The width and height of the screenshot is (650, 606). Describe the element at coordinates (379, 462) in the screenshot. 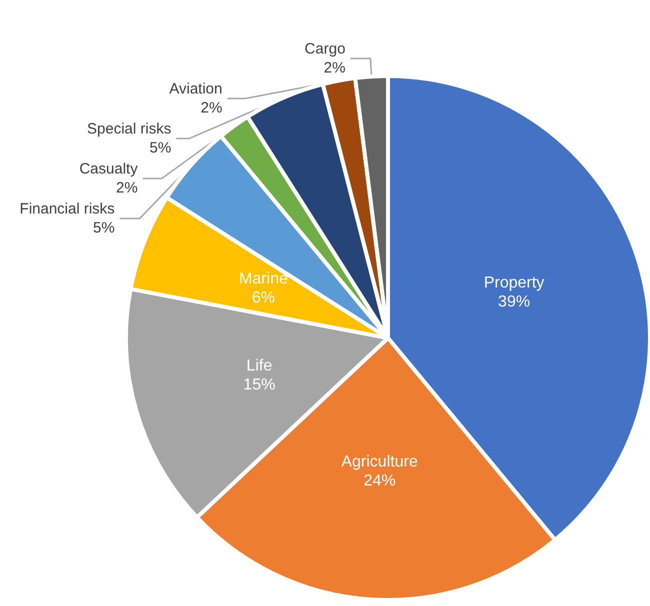

I see `slice-label: Agriculture` at that location.